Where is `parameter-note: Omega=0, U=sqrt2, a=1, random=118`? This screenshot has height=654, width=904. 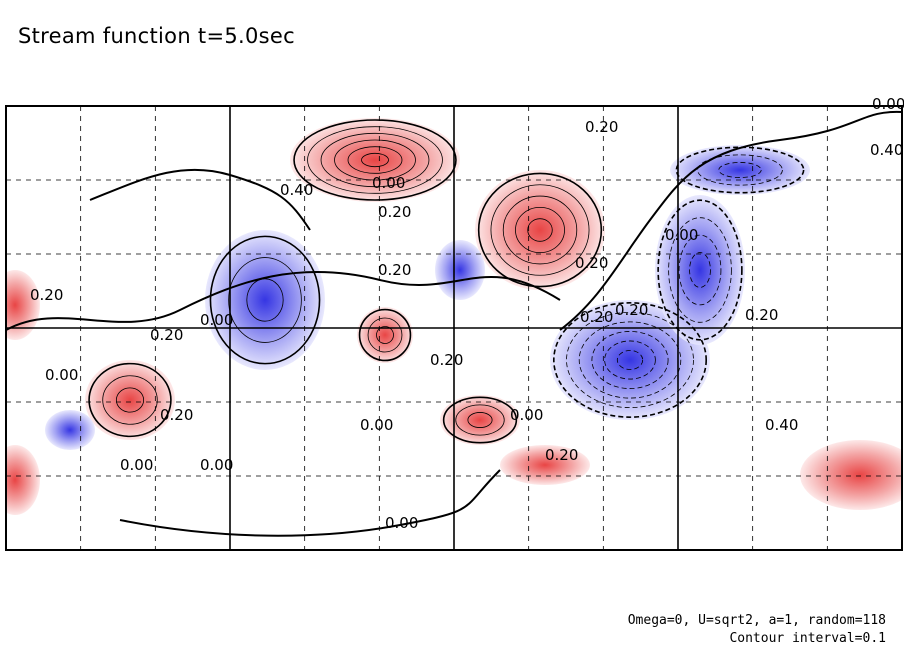 parameter-note: Omega=0, U=sqrt2, a=1, random=118 is located at coordinates (756, 620).